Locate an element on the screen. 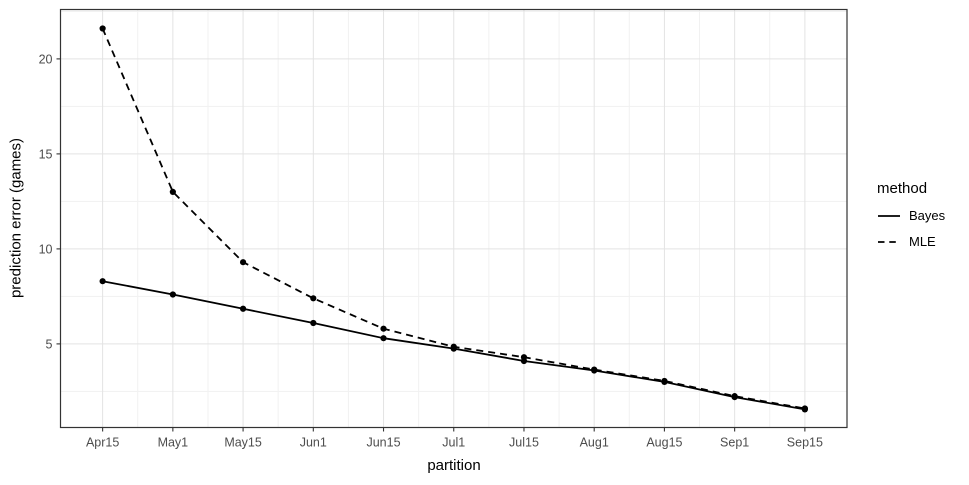 Image resolution: width=969 pixels, height=485 pixels. x-tick-label: Sep1 is located at coordinates (734, 443).